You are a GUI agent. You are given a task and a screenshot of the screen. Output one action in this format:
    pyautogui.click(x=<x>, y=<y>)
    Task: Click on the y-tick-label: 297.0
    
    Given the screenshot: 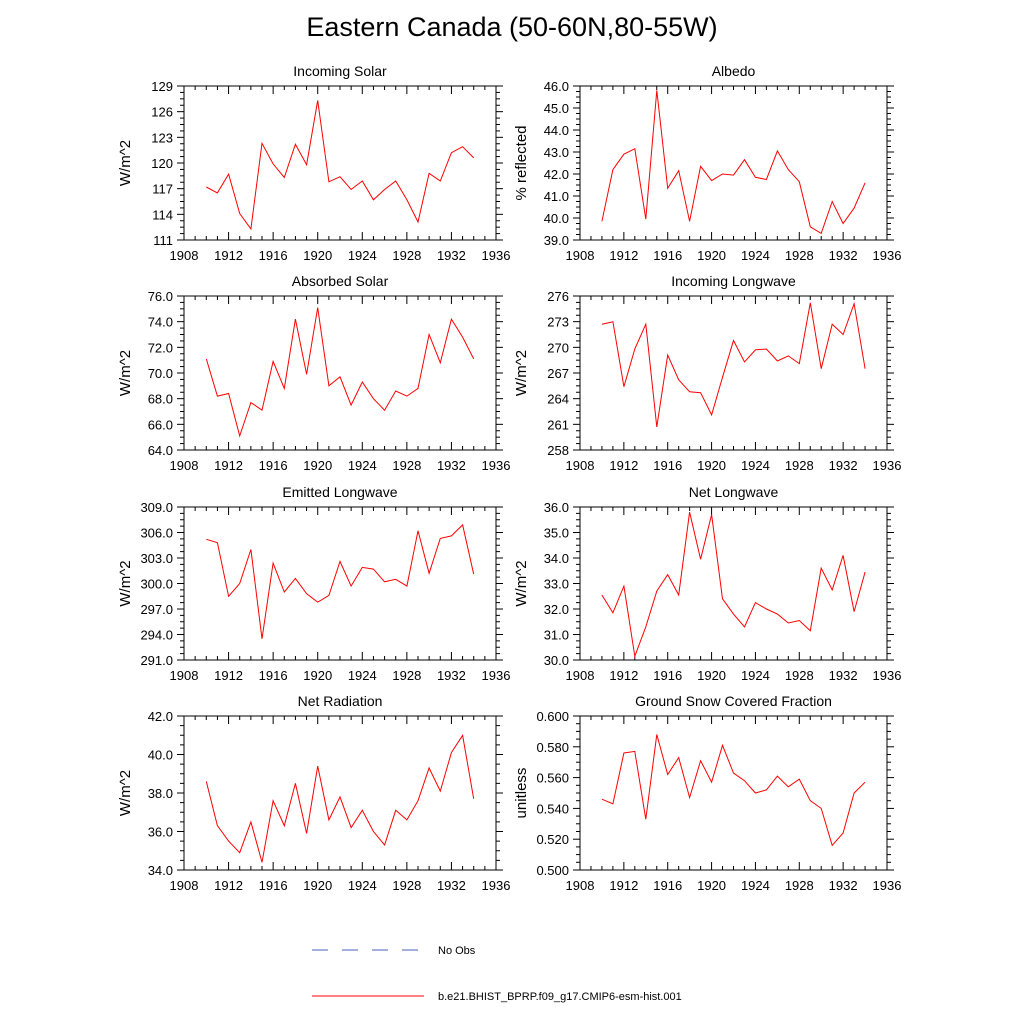 What is the action you would take?
    pyautogui.click(x=156, y=609)
    